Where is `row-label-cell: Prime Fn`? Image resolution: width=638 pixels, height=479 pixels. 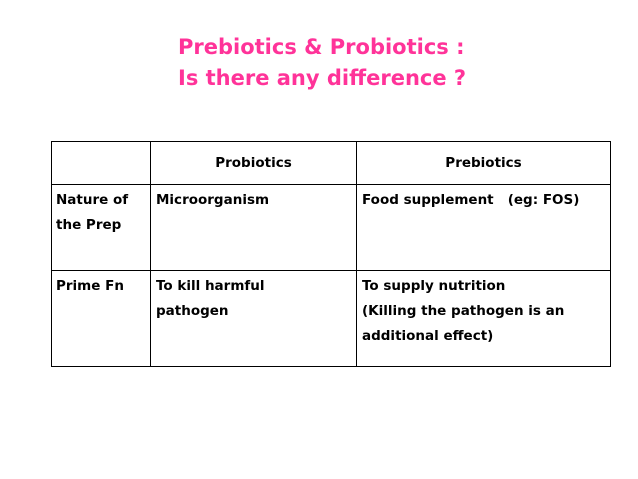 row-label-cell: Prime Fn is located at coordinates (101, 318).